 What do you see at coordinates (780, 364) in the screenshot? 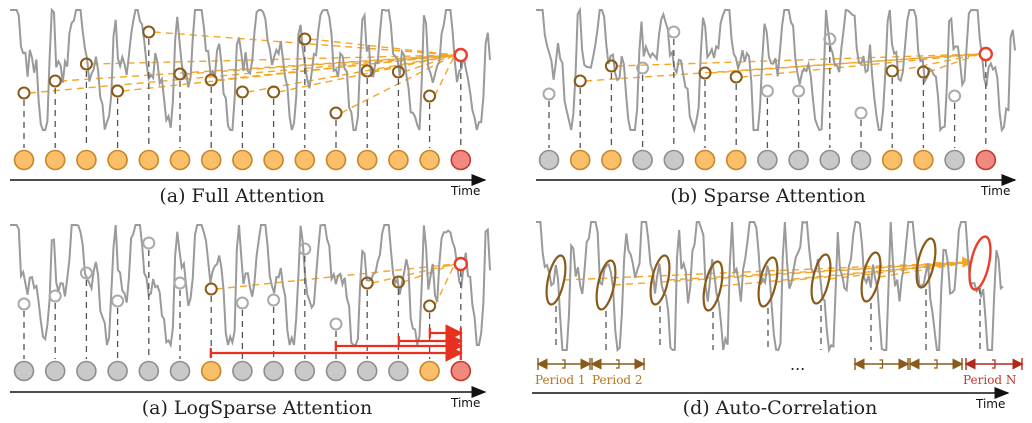
I see `period-brackets` at bounding box center [780, 364].